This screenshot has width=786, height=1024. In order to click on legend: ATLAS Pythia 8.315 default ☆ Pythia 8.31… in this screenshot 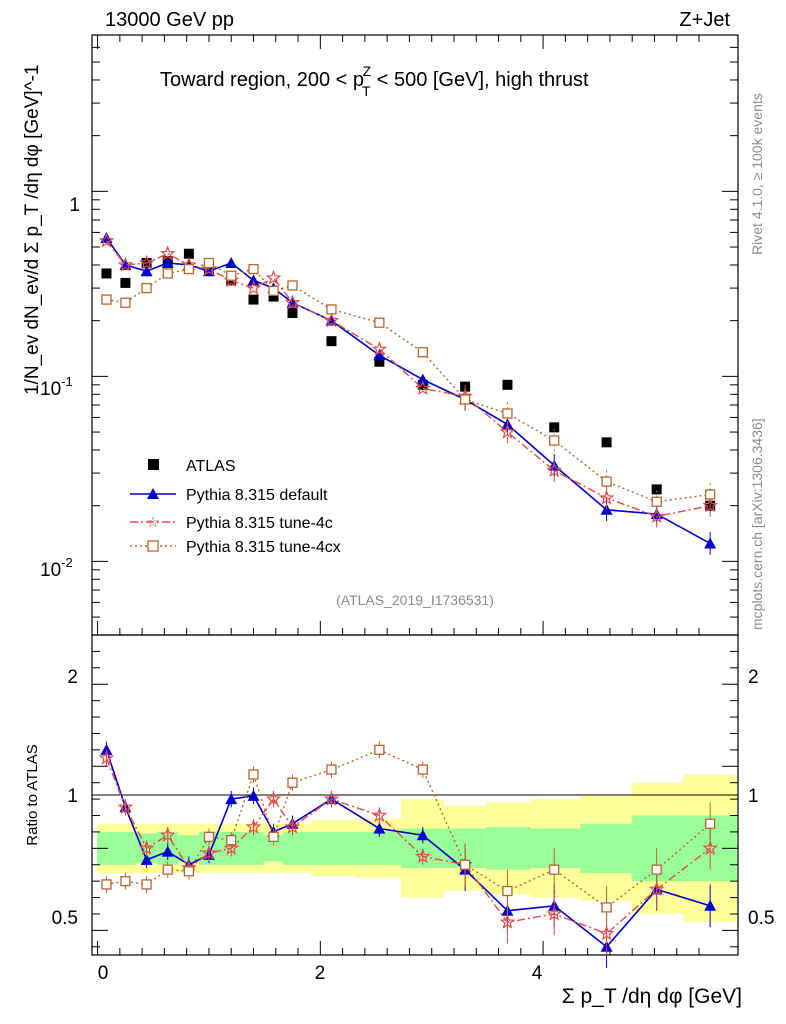, I will do `click(235, 507)`.